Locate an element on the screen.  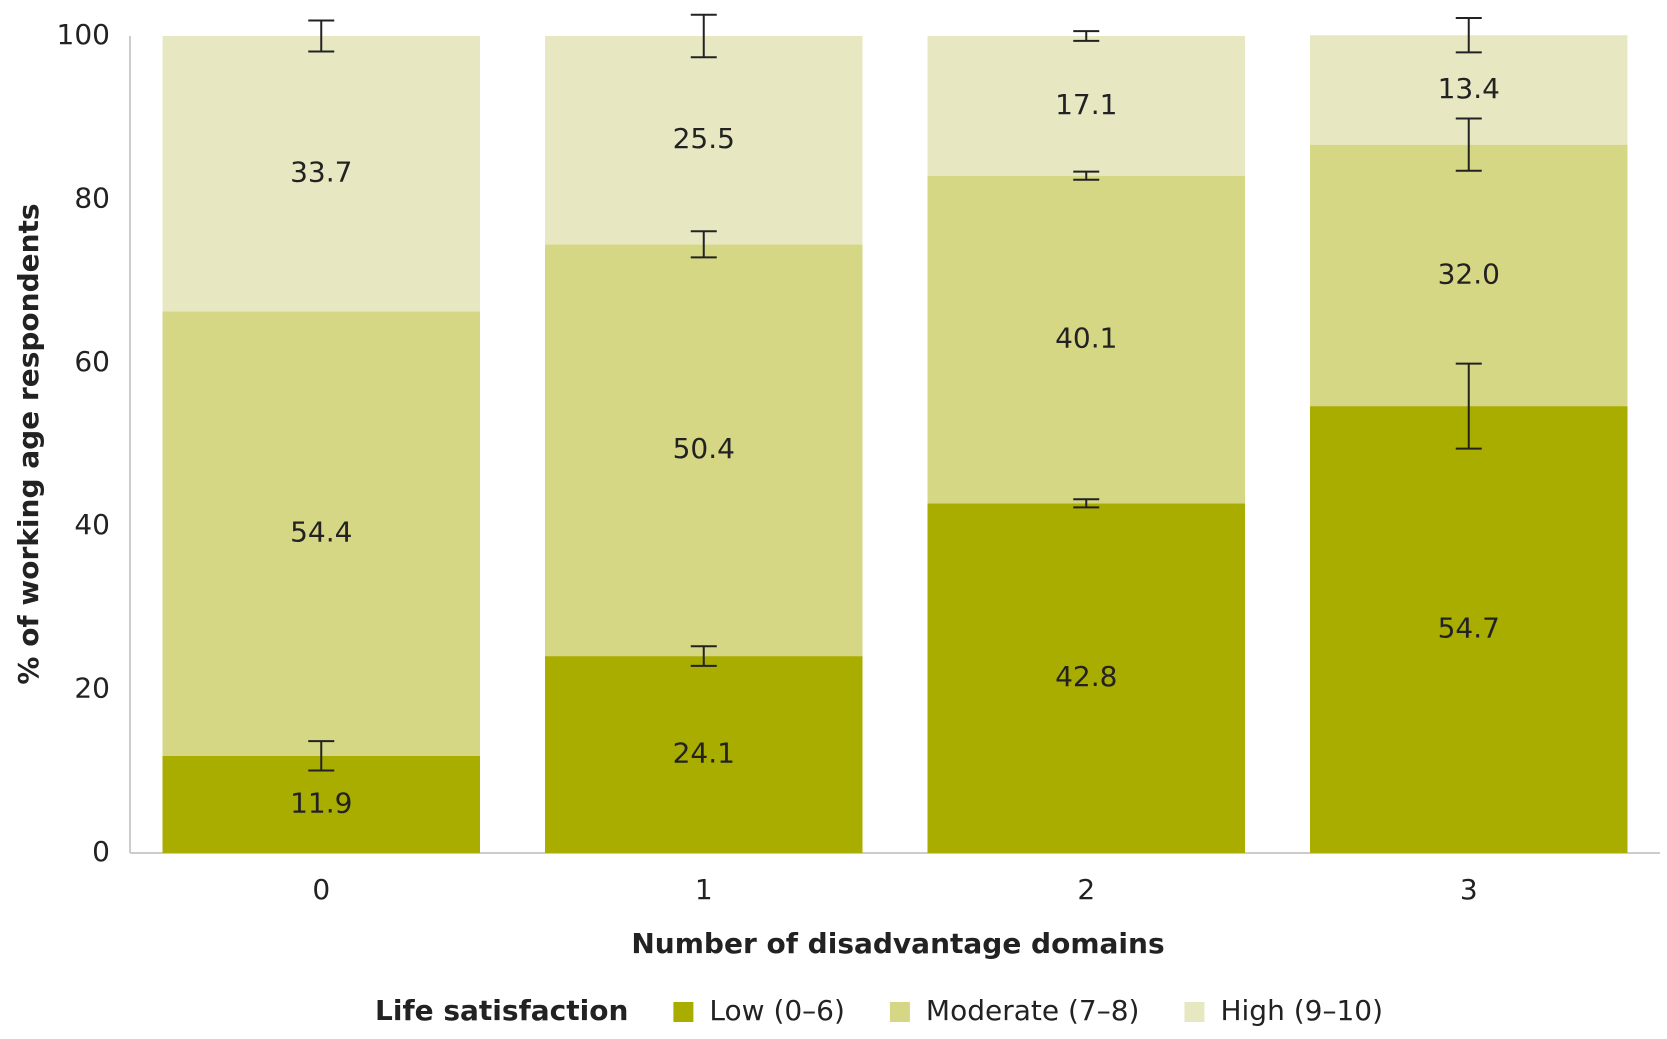
data-label: 17.1 is located at coordinates (1086, 104).